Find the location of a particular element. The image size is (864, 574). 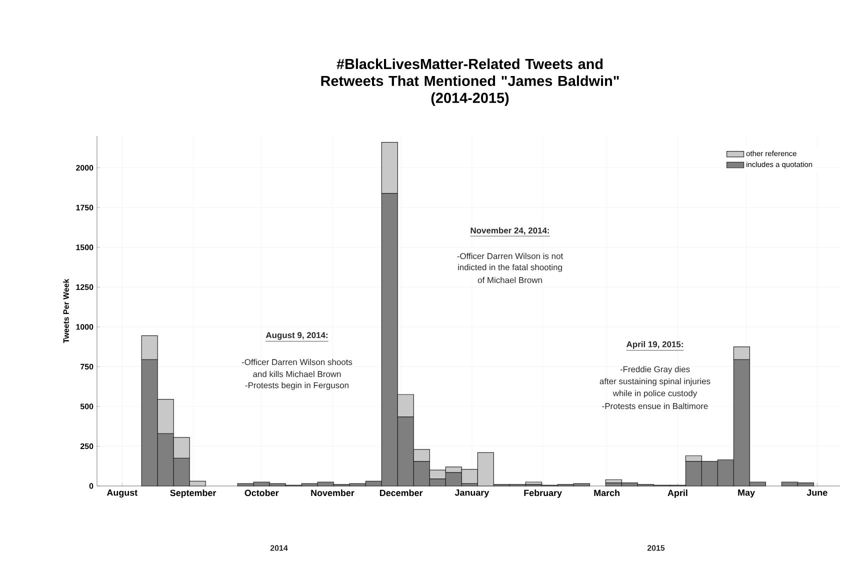

x-tick-label: January is located at coordinates (472, 494).